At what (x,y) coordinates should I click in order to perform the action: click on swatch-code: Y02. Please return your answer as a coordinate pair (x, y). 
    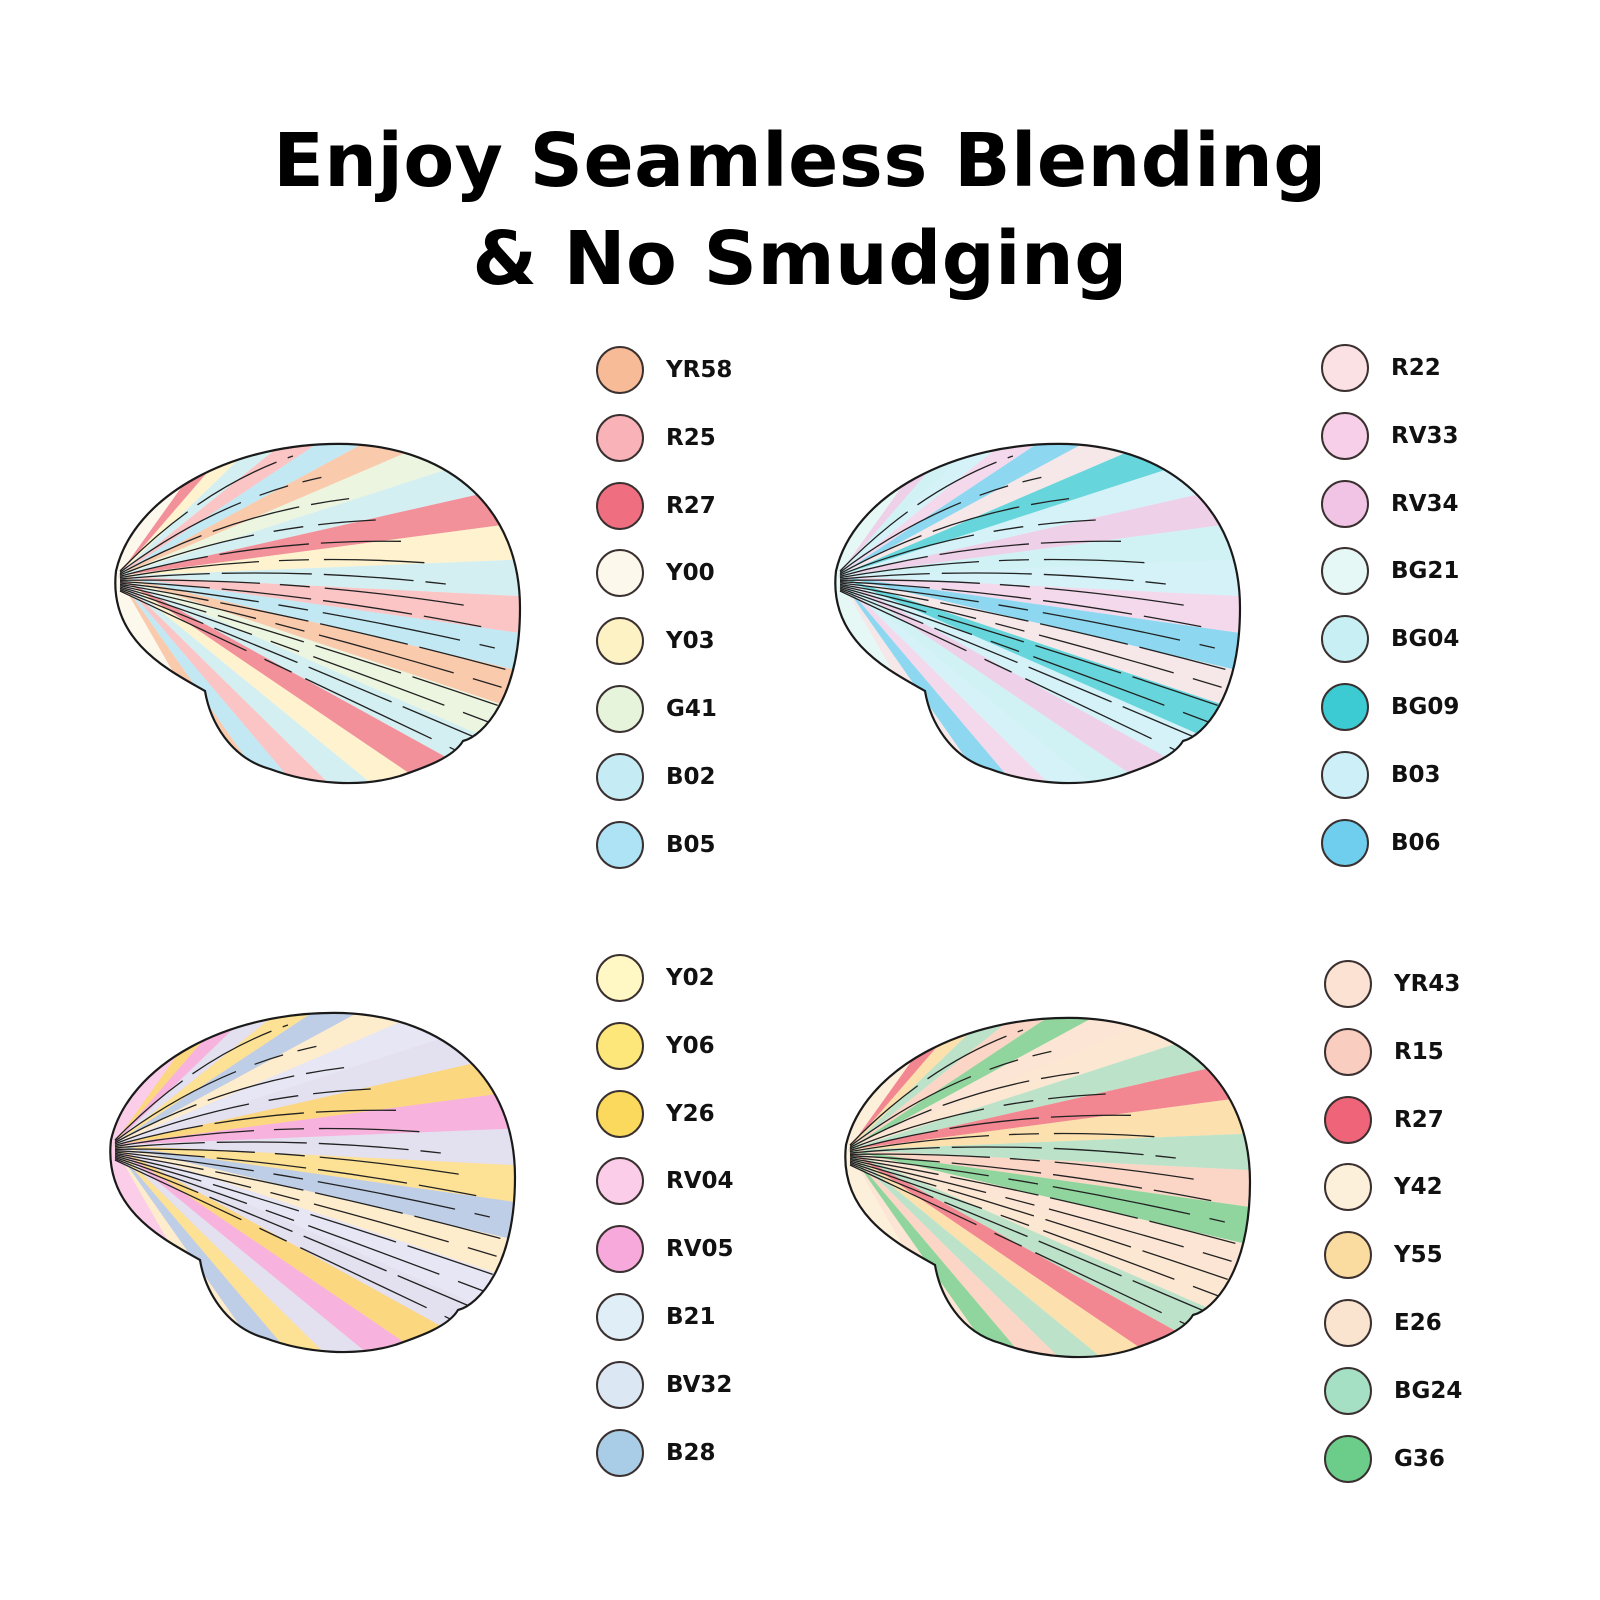
    Looking at the image, I should click on (690, 978).